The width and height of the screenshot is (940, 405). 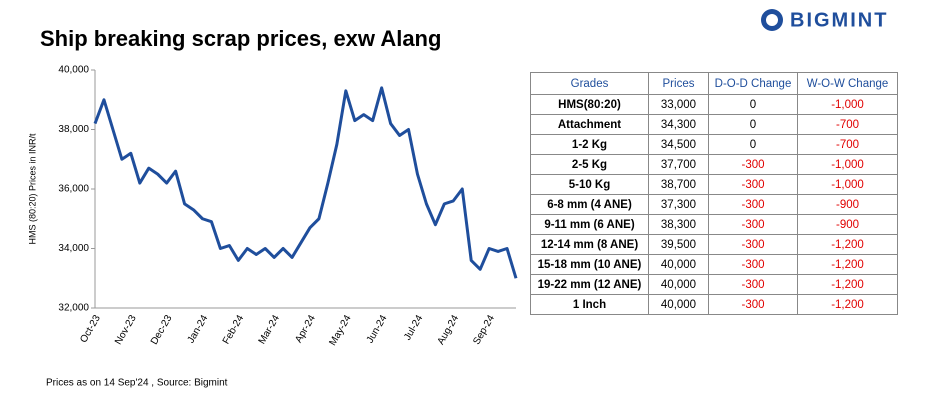 What do you see at coordinates (377, 329) in the screenshot?
I see `x-tick-label: Jun-24` at bounding box center [377, 329].